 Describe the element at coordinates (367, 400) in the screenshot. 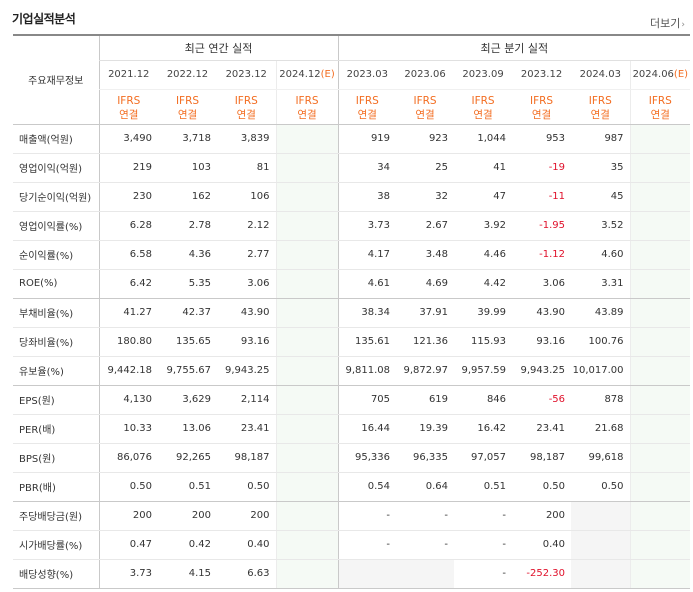

I see `table-cell: 705` at that location.